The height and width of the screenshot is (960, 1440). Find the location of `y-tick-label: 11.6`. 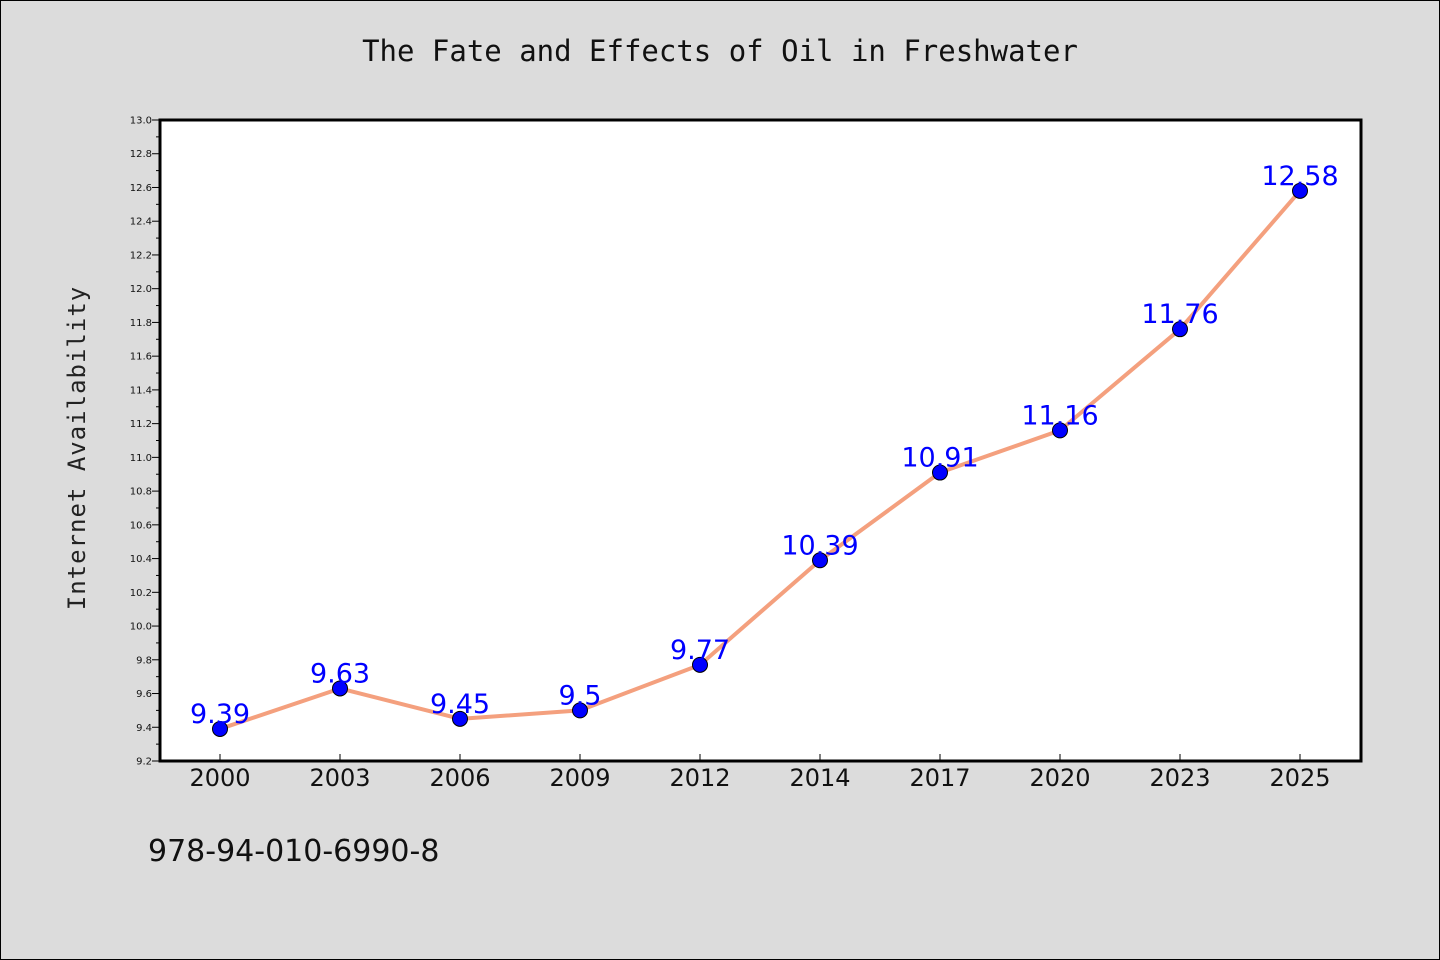

y-tick-label: 11.6 is located at coordinates (141, 357).